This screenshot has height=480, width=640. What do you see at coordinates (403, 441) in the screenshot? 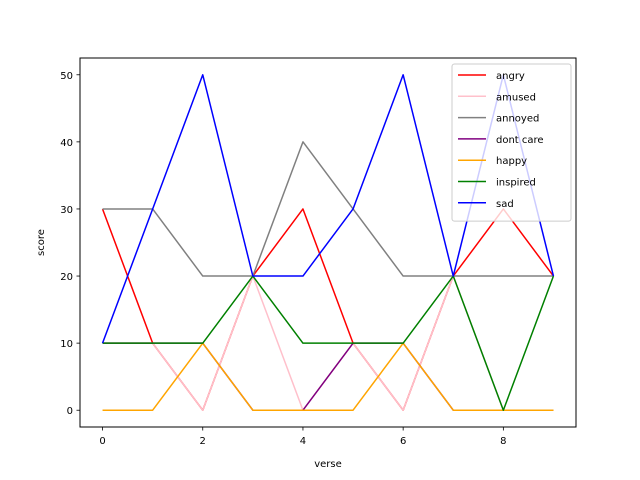
I see `x-tick-label: 6` at bounding box center [403, 441].